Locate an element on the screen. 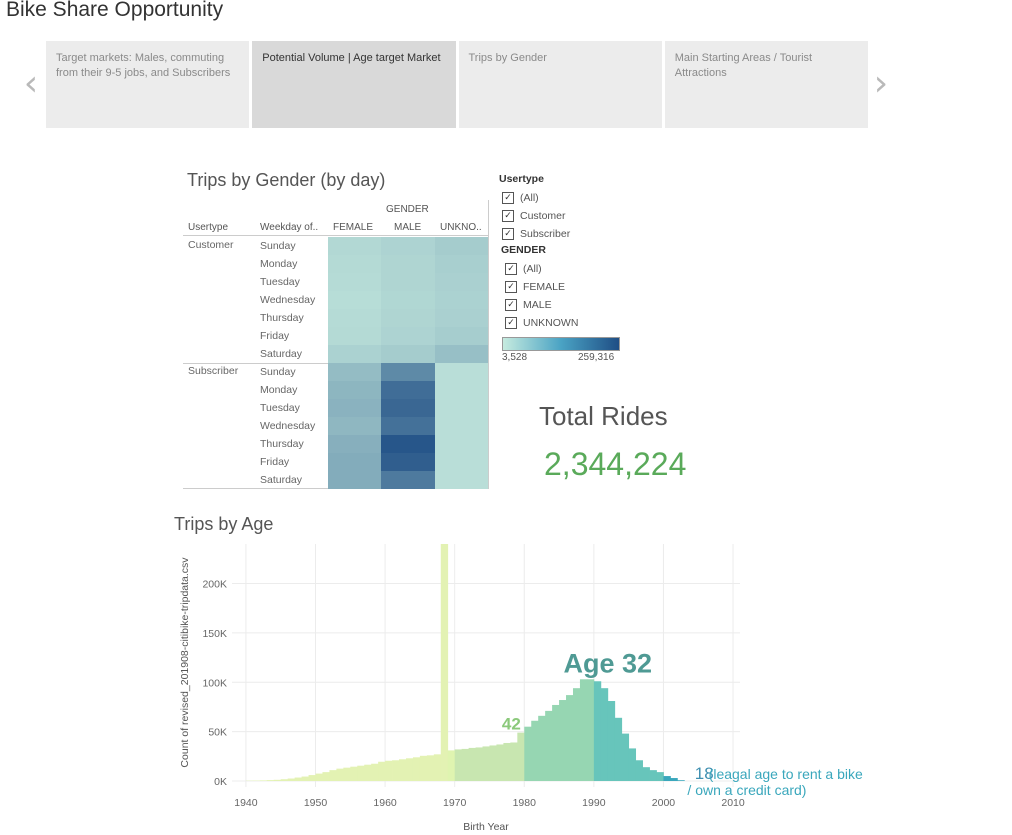 The width and height of the screenshot is (1012, 835). filter-usertype-subscriber: ✓ Subscriber is located at coordinates (536, 234).